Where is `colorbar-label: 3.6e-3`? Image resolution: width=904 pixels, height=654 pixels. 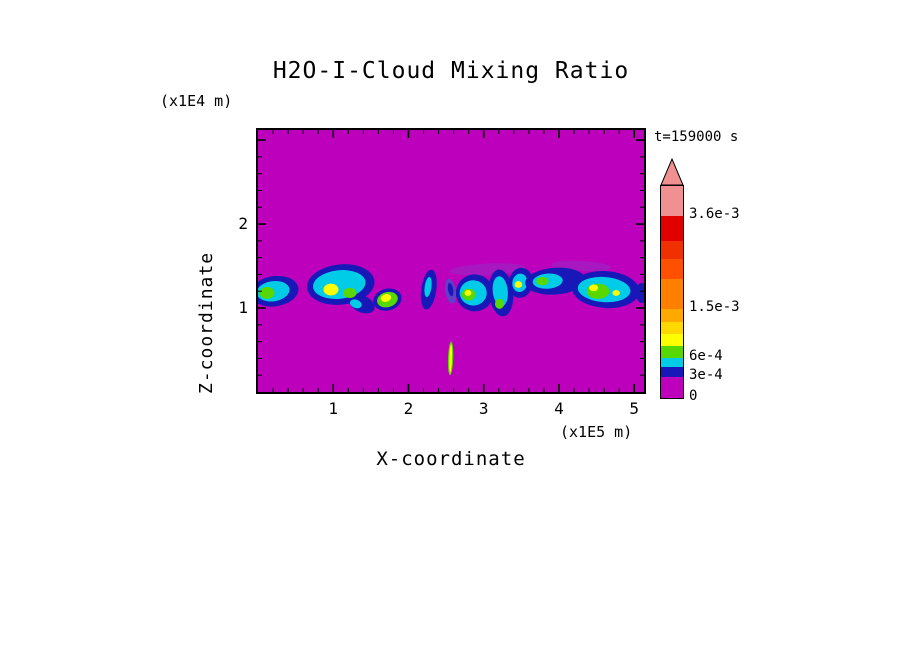 colorbar-label: 3.6e-3 is located at coordinates (714, 214).